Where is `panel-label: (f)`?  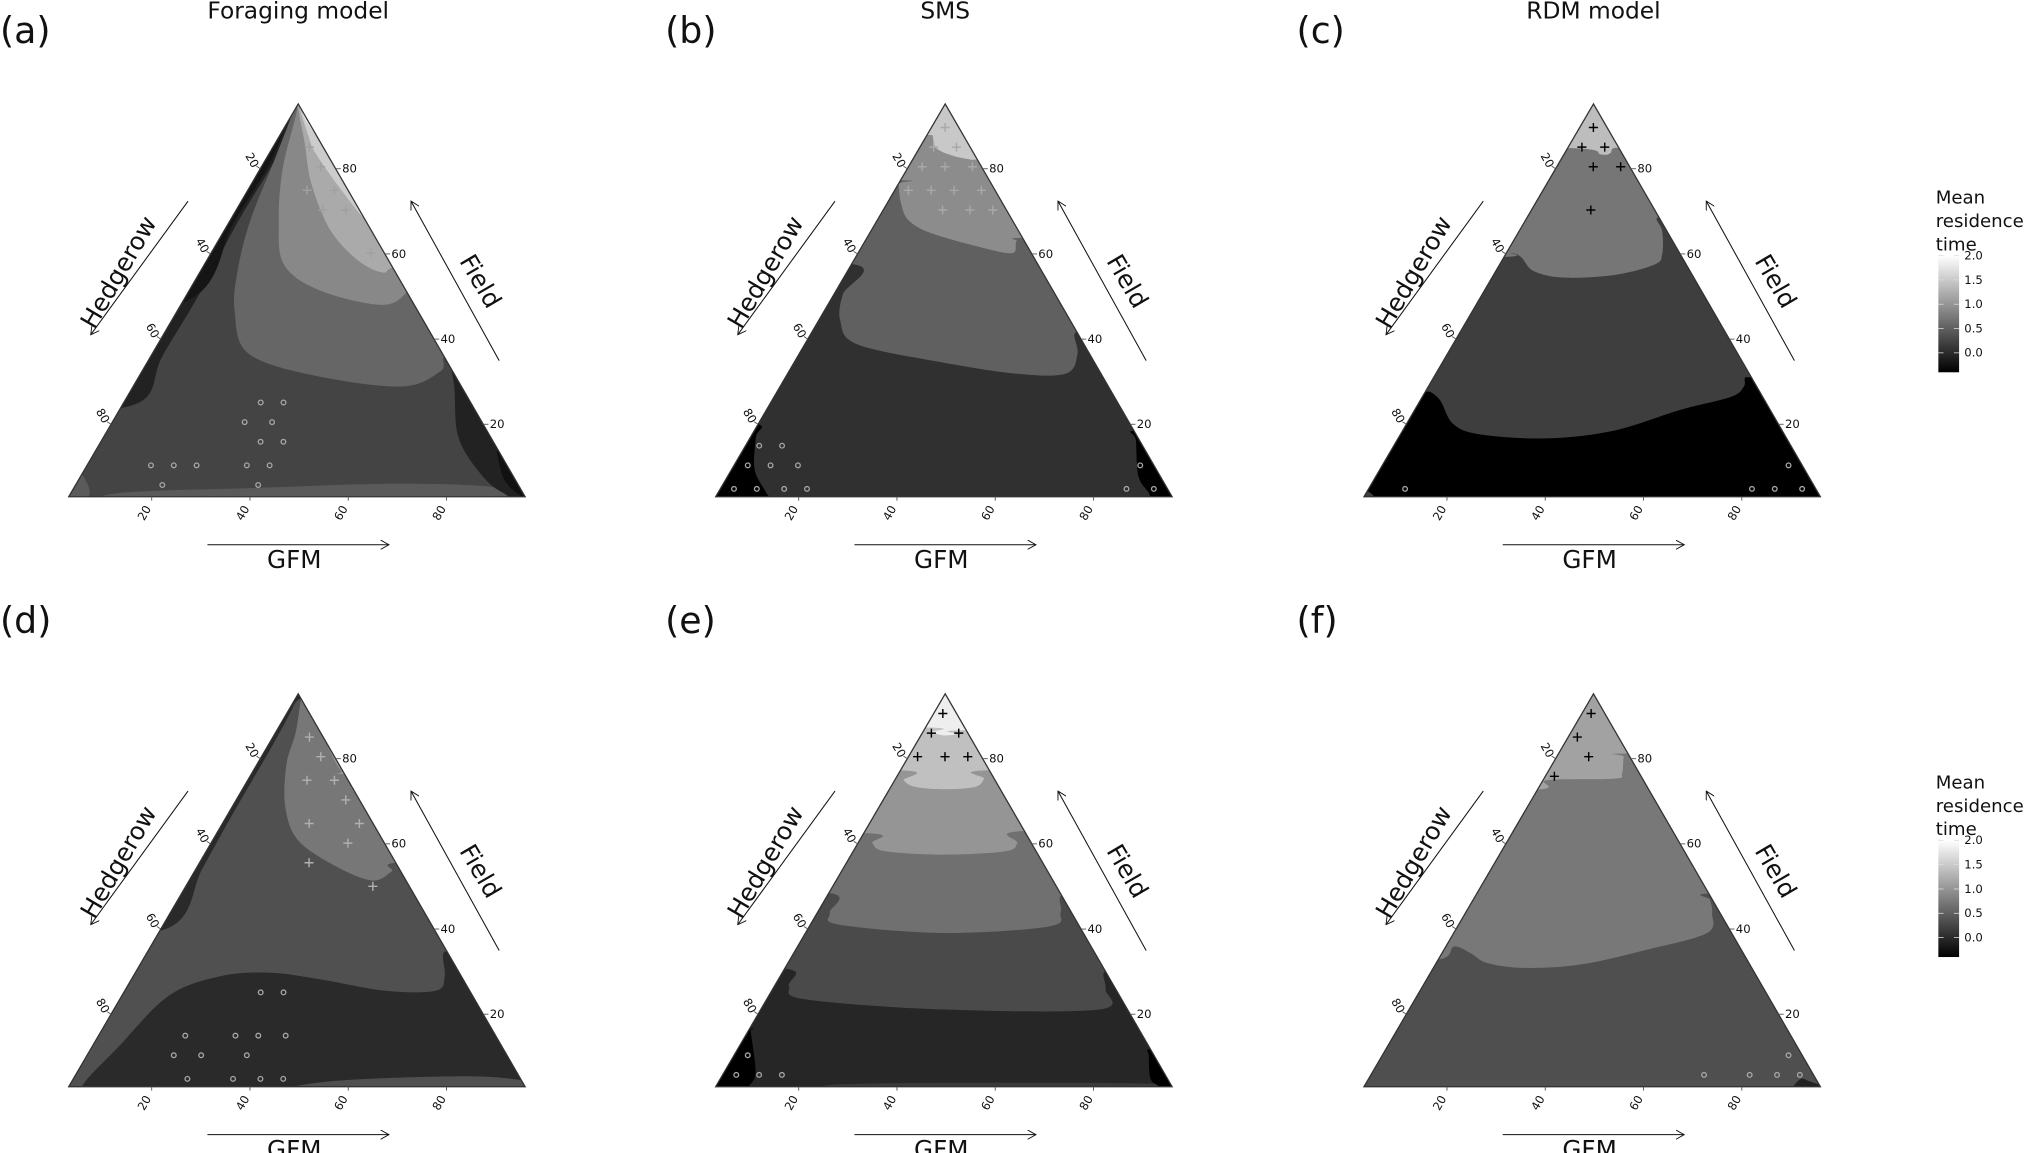 panel-label: (f) is located at coordinates (1317, 620).